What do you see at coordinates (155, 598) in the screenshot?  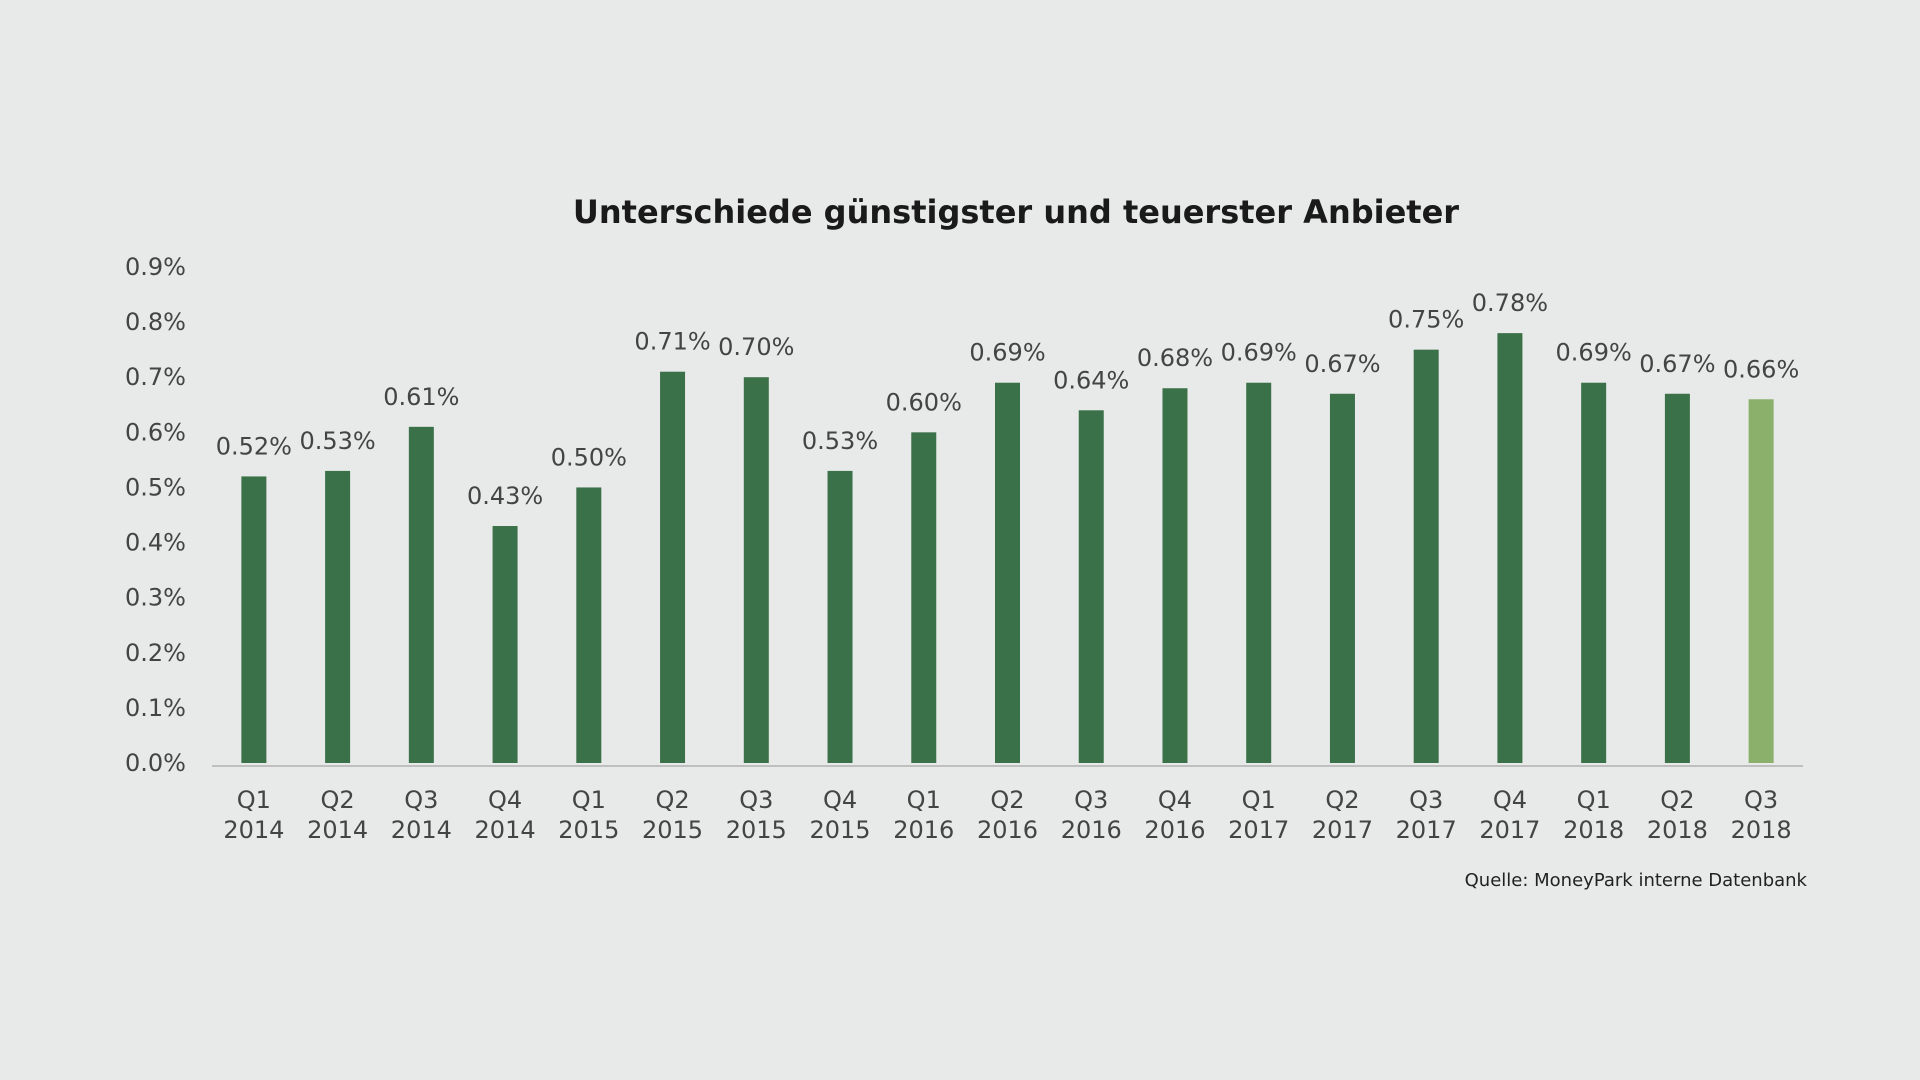 I see `y-tick-label: 0.3%` at bounding box center [155, 598].